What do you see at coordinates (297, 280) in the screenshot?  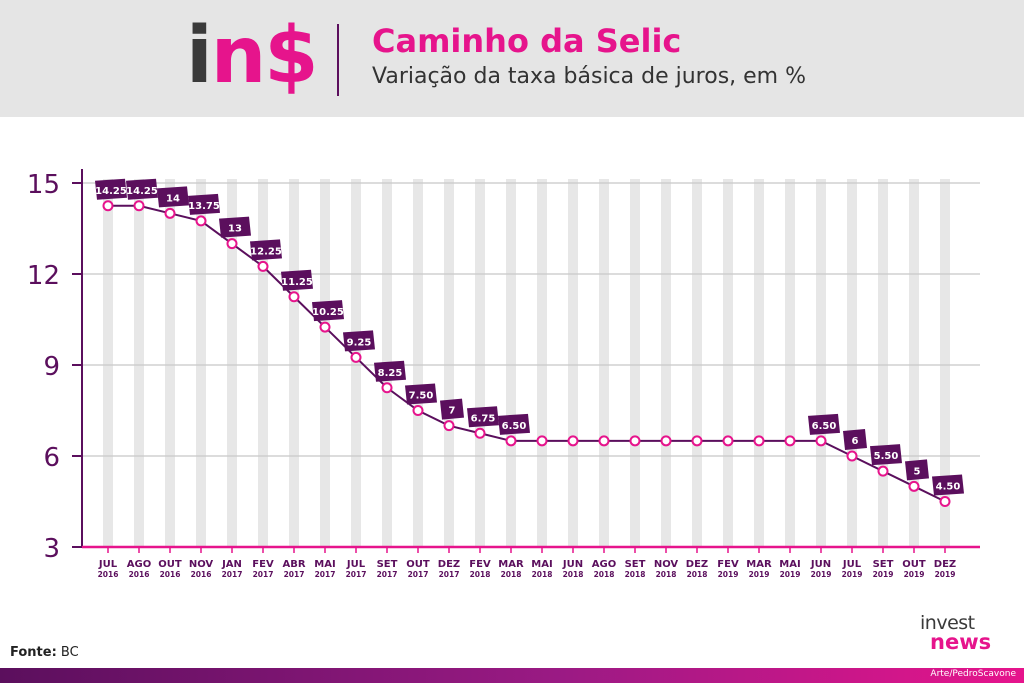 I see `data-label: 11.25` at bounding box center [297, 280].